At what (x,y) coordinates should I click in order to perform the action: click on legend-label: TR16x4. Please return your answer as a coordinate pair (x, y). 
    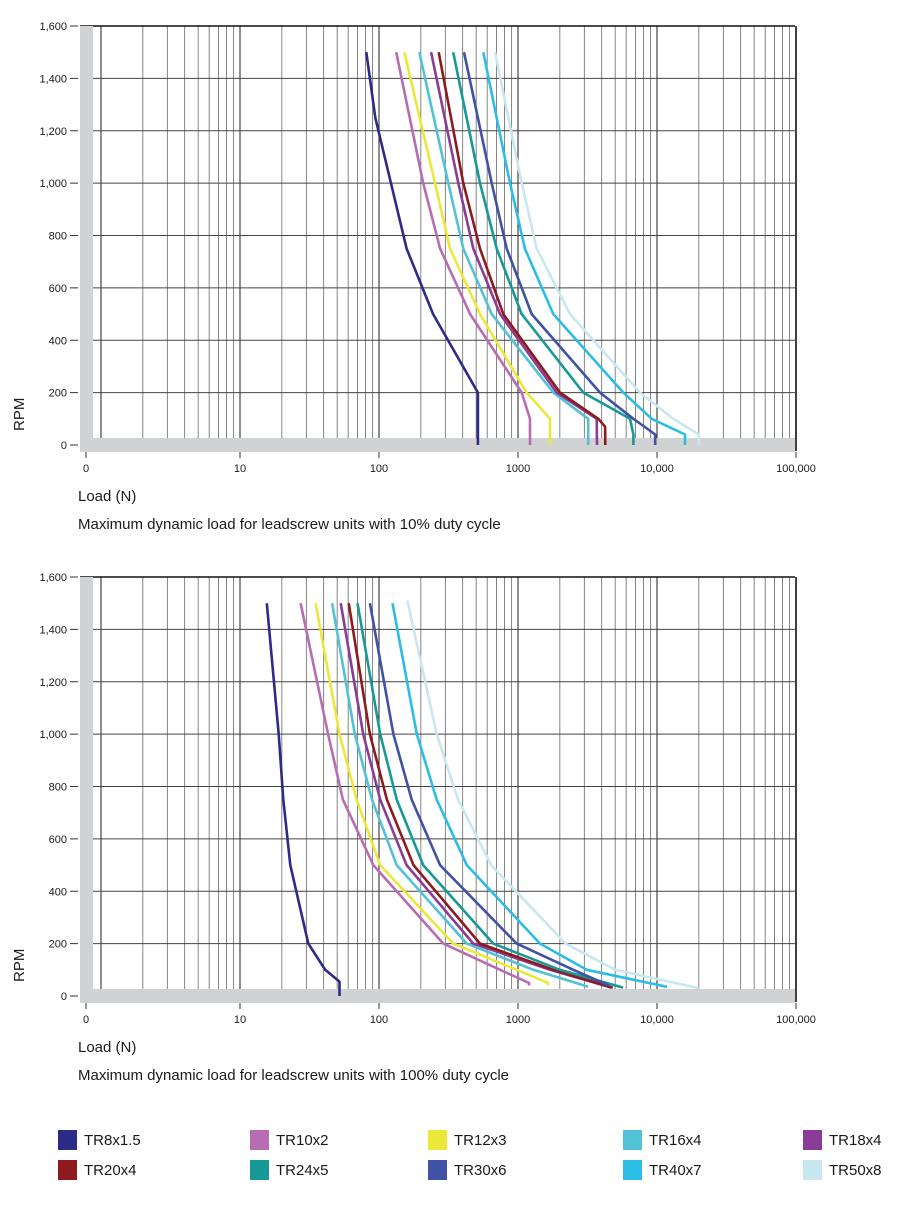
    Looking at the image, I should click on (675, 1140).